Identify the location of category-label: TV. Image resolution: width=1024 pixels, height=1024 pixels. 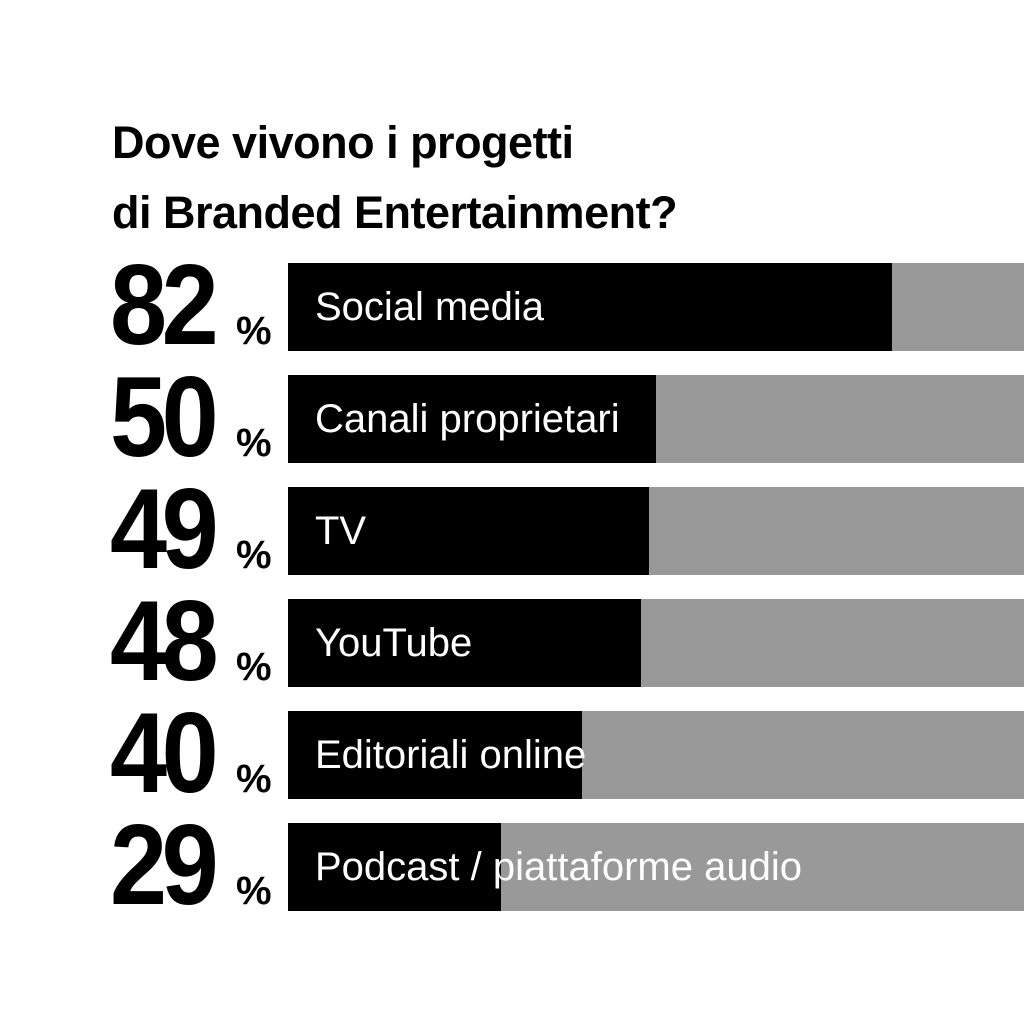
(341, 531).